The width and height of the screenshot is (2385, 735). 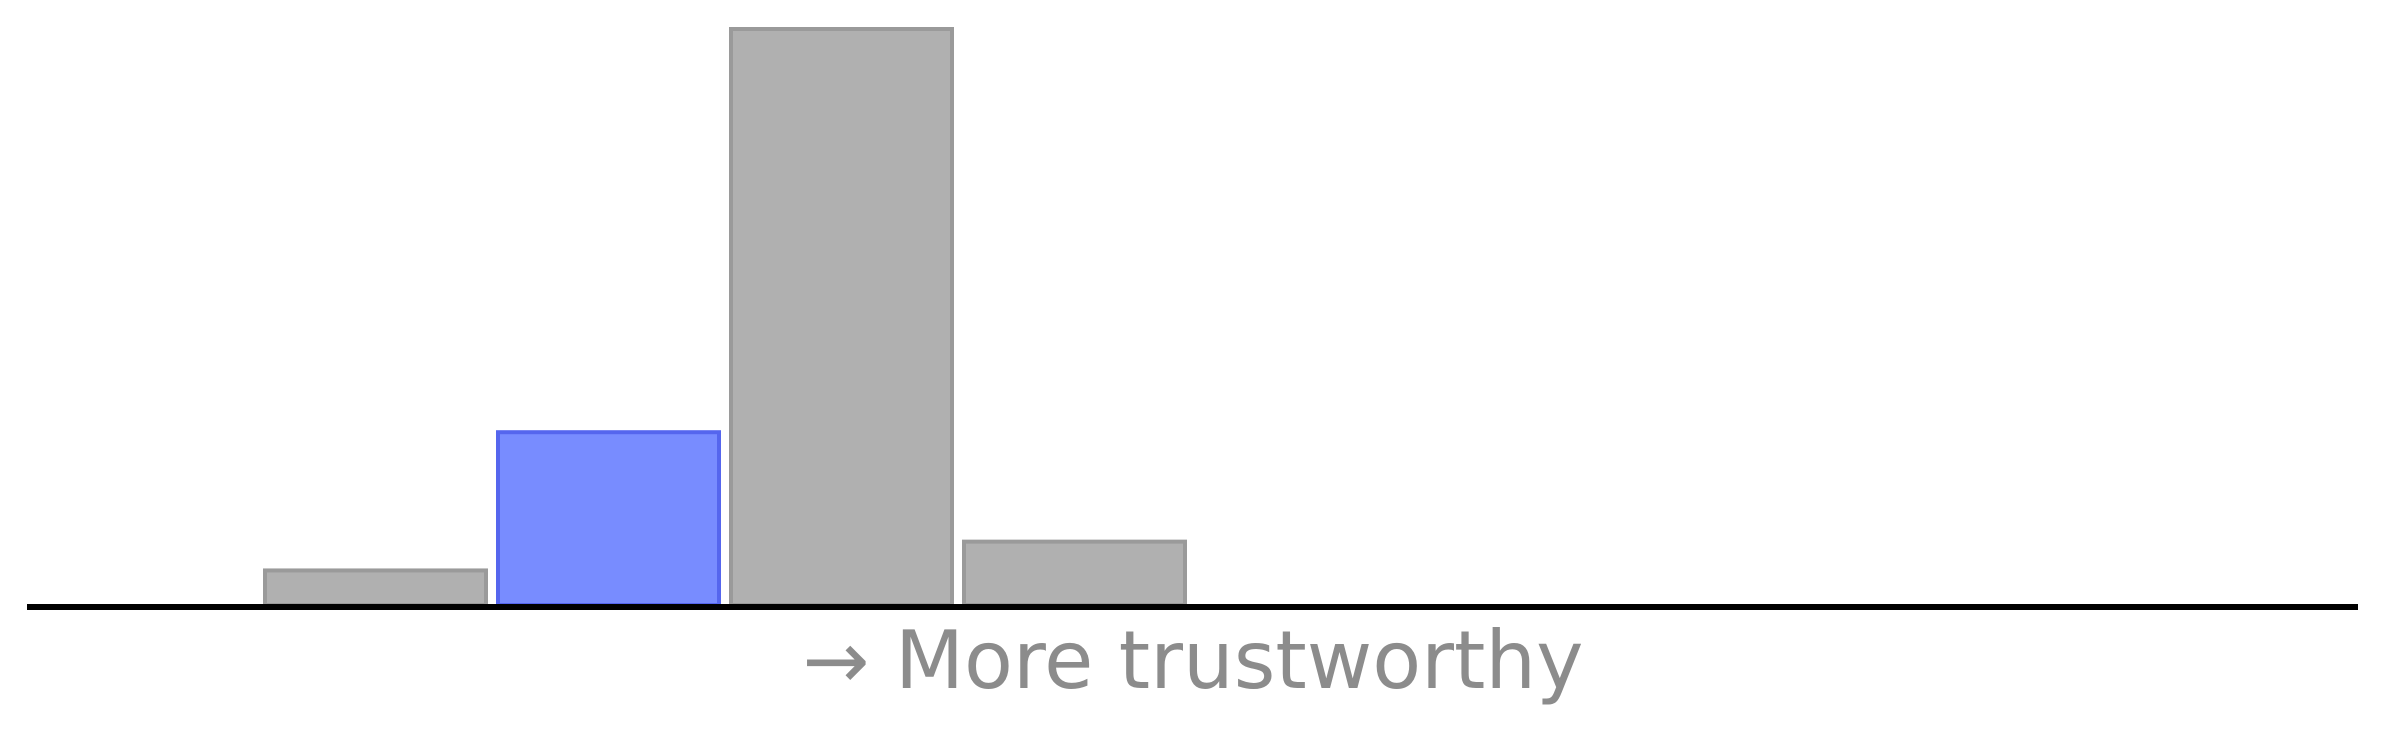 I want to click on histogram-bar-3-highlighted, so click(x=608, y=519).